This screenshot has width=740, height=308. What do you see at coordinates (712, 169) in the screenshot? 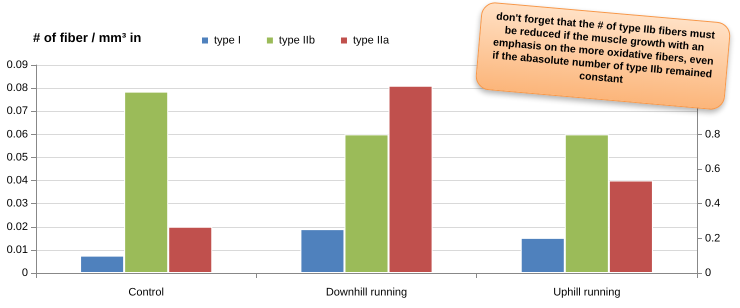
I see `y2-tick-label: 0.6` at bounding box center [712, 169].